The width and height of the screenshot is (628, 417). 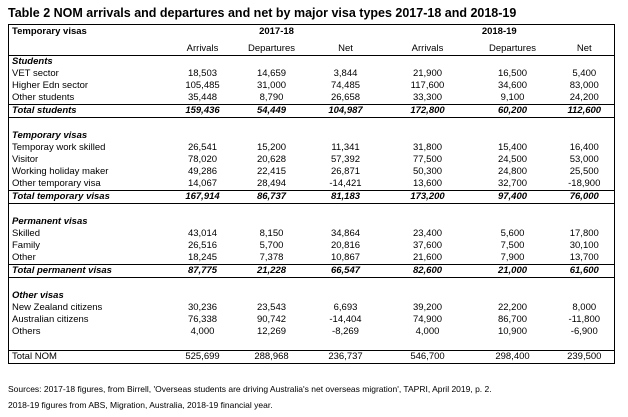 I want to click on cell: 86,700, so click(x=512, y=319).